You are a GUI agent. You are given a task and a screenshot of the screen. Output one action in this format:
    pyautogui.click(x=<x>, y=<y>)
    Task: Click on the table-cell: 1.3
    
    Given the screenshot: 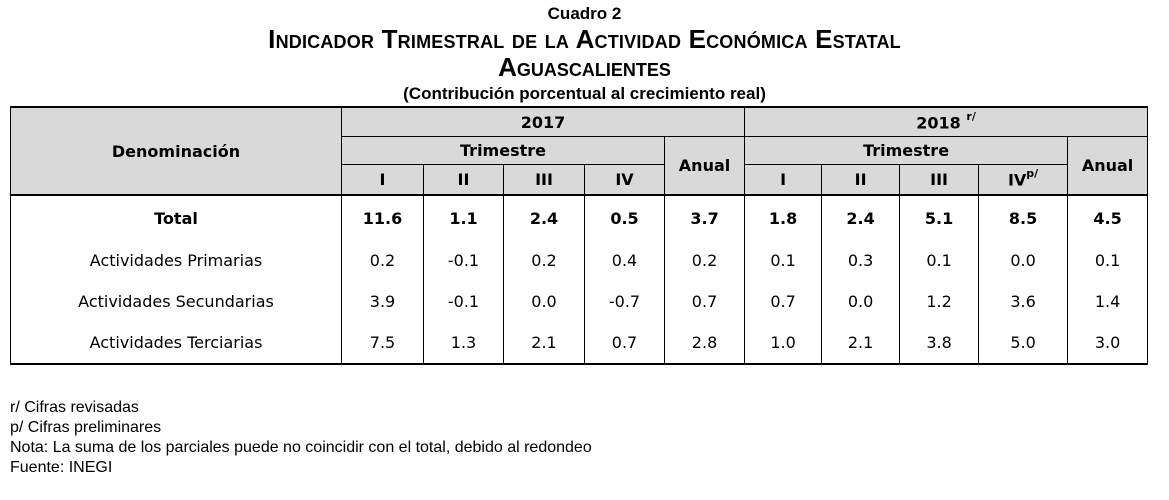 What is the action you would take?
    pyautogui.click(x=463, y=343)
    